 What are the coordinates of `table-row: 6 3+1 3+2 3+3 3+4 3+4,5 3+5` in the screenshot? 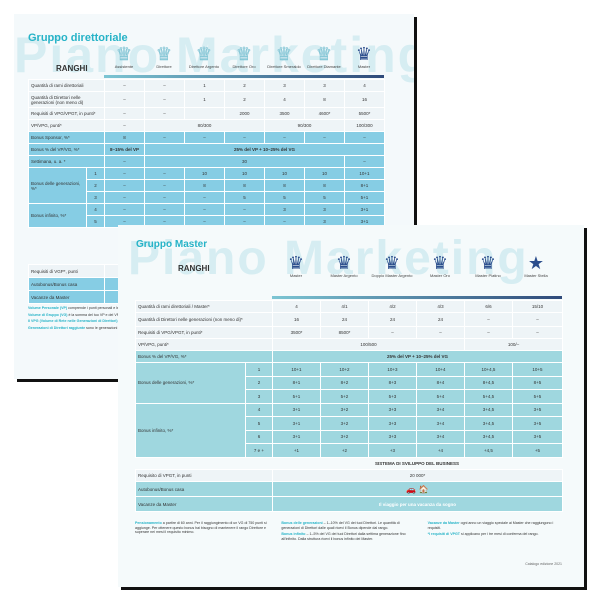 It's located at (349, 436).